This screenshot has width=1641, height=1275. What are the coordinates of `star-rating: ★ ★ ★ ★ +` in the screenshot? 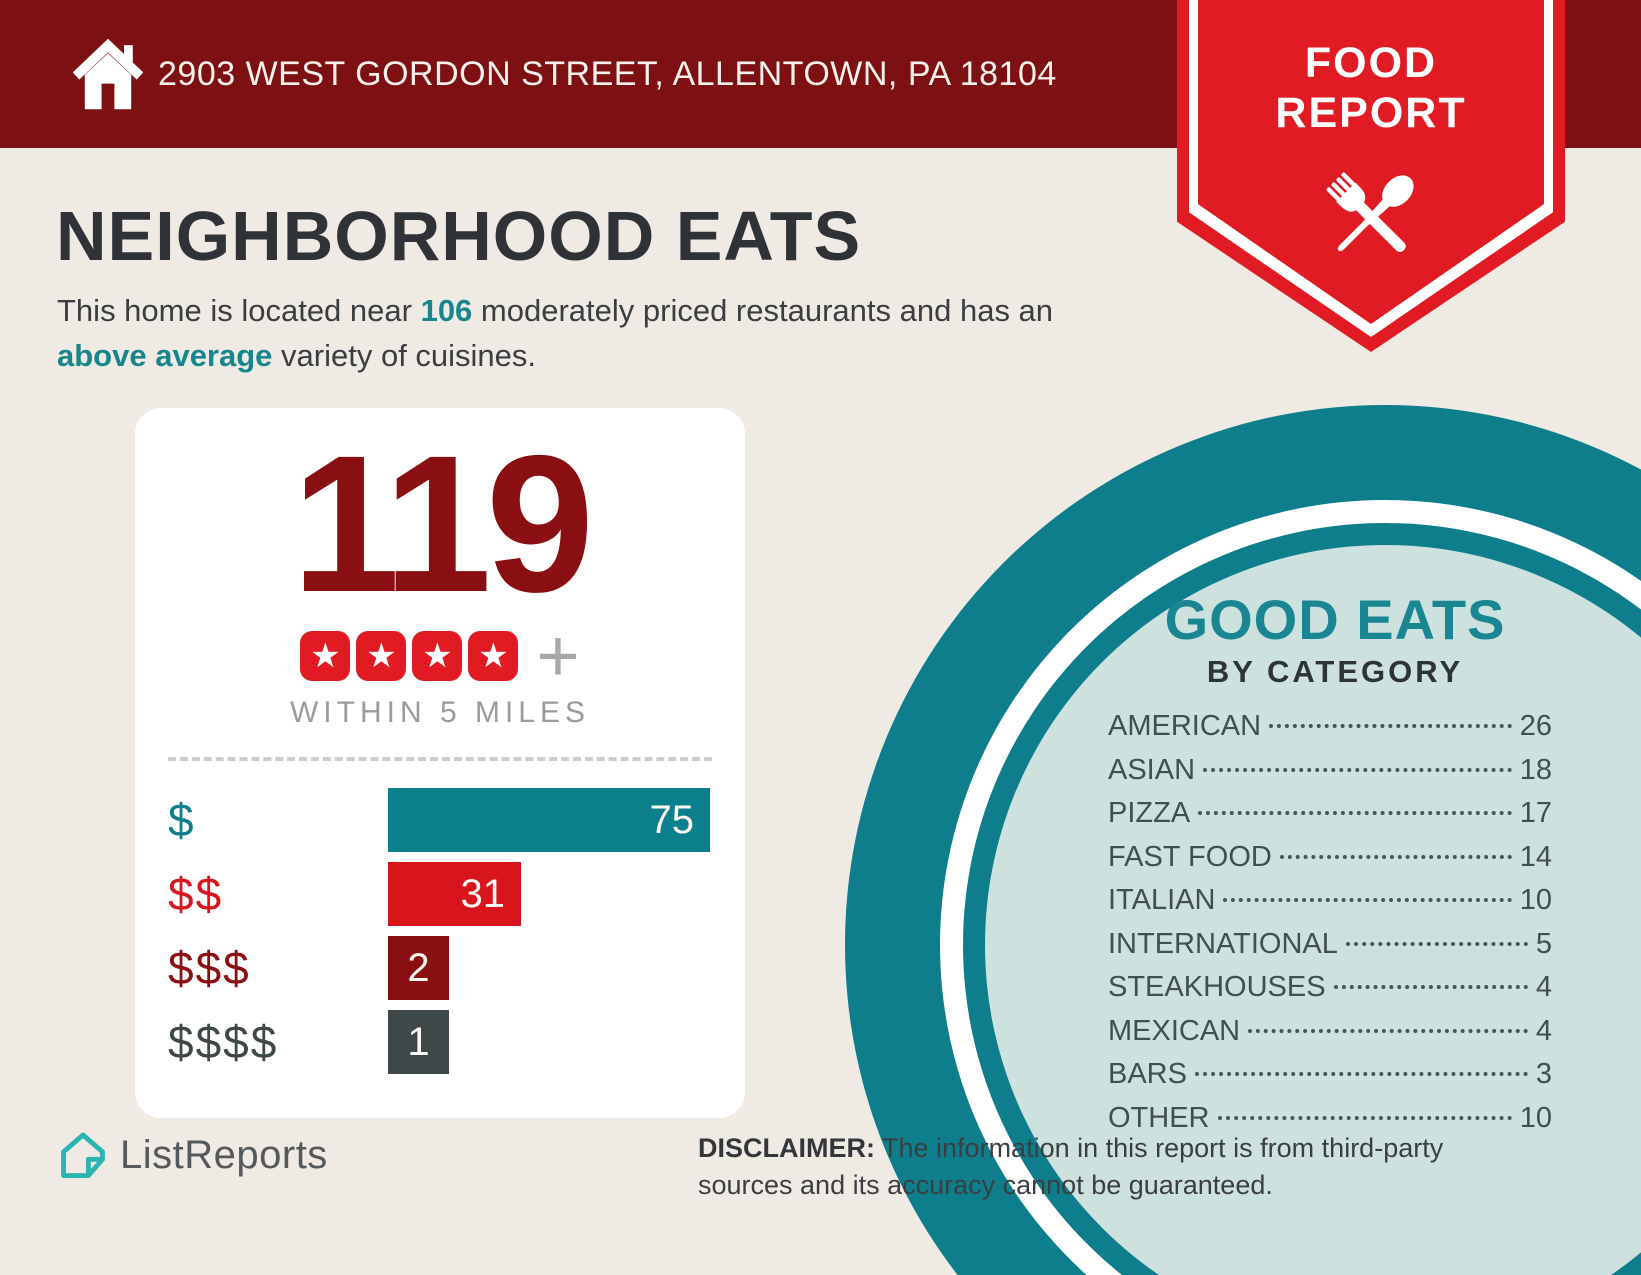 It's located at (440, 655).